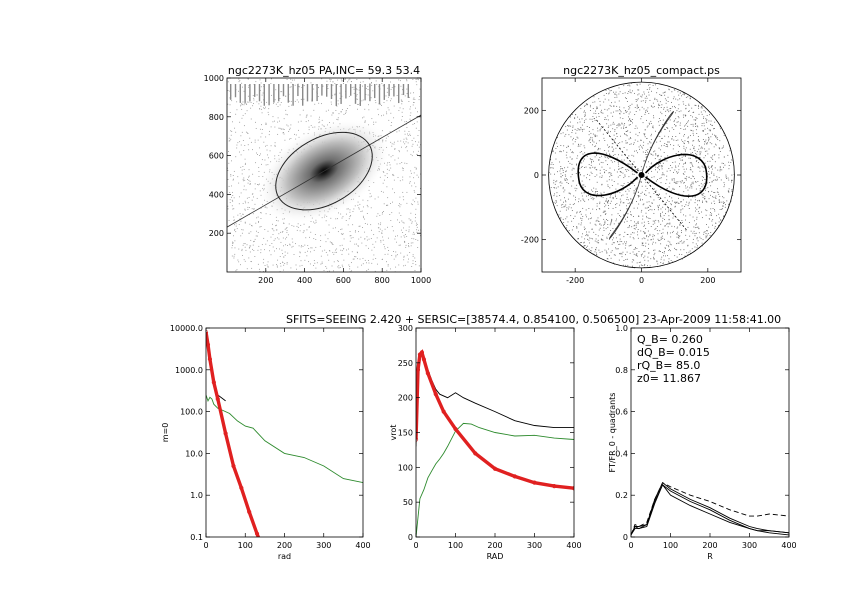 Image resolution: width=842 pixels, height=595 pixels. What do you see at coordinates (186, 328) in the screenshot?
I see `y-tick-label: 10000.0` at bounding box center [186, 328].